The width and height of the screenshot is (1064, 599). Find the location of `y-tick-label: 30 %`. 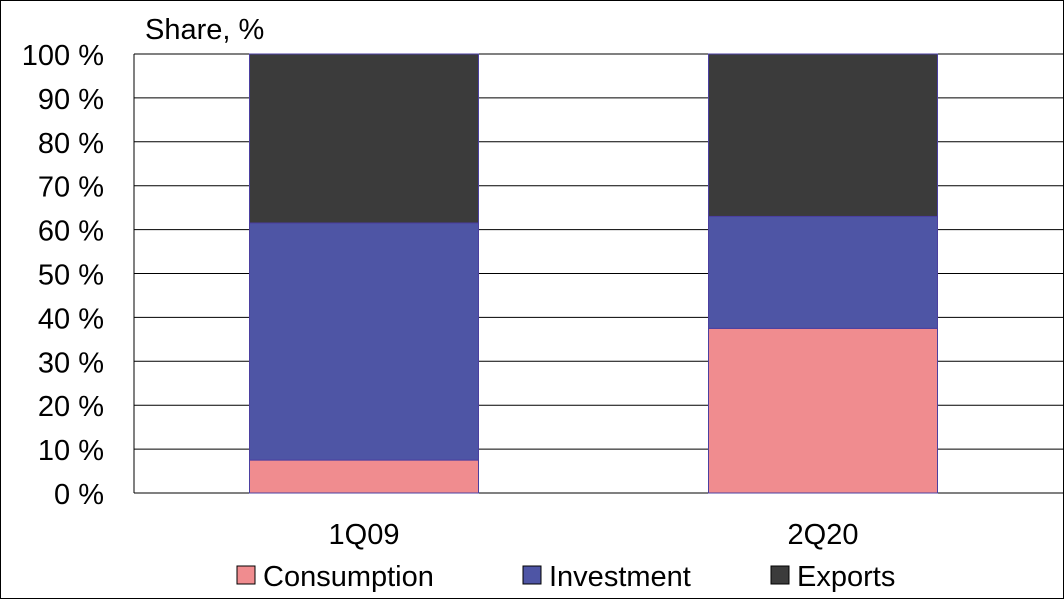

y-tick-label: 30 % is located at coordinates (71, 363).